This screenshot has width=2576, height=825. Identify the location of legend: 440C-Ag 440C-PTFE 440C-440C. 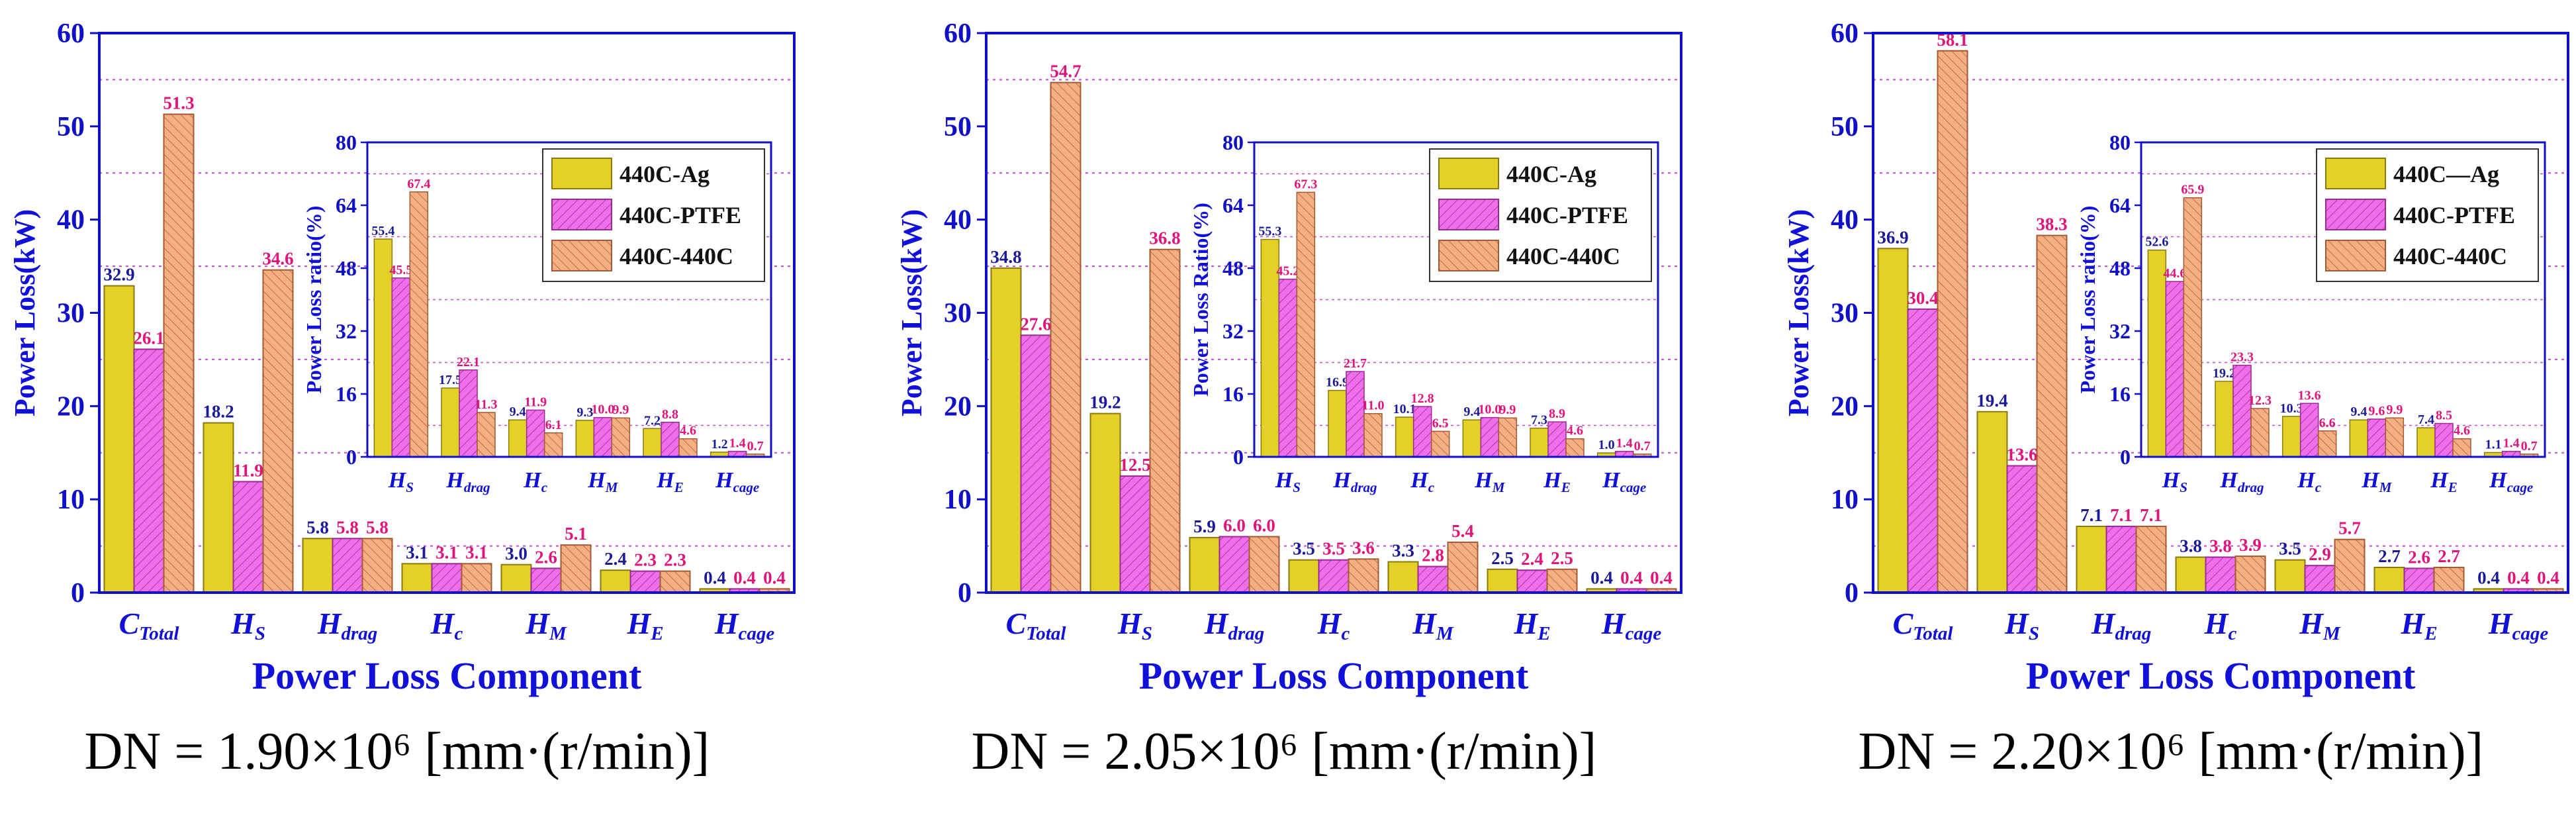
(1540, 215).